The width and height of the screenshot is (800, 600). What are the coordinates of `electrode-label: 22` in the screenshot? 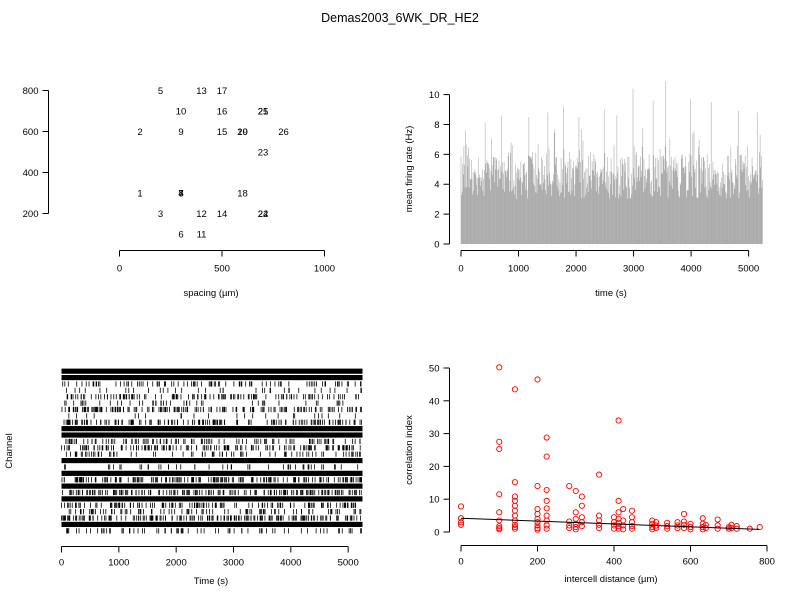 It's located at (263, 214).